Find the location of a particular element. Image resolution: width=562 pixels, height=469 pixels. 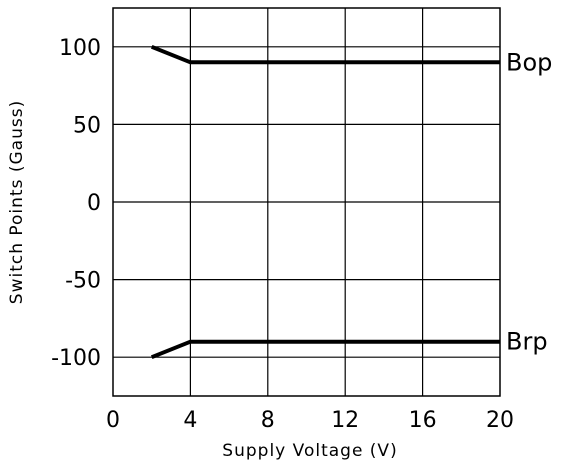

x-tick-label: 12 is located at coordinates (345, 420).